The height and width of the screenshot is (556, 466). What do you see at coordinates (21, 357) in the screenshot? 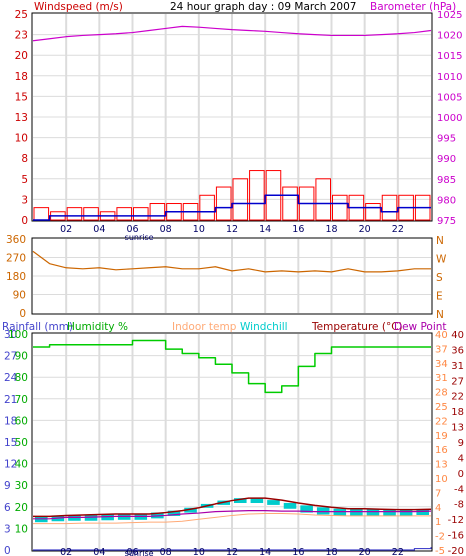
I see `humidity-tick-label: 90` at bounding box center [21, 357].